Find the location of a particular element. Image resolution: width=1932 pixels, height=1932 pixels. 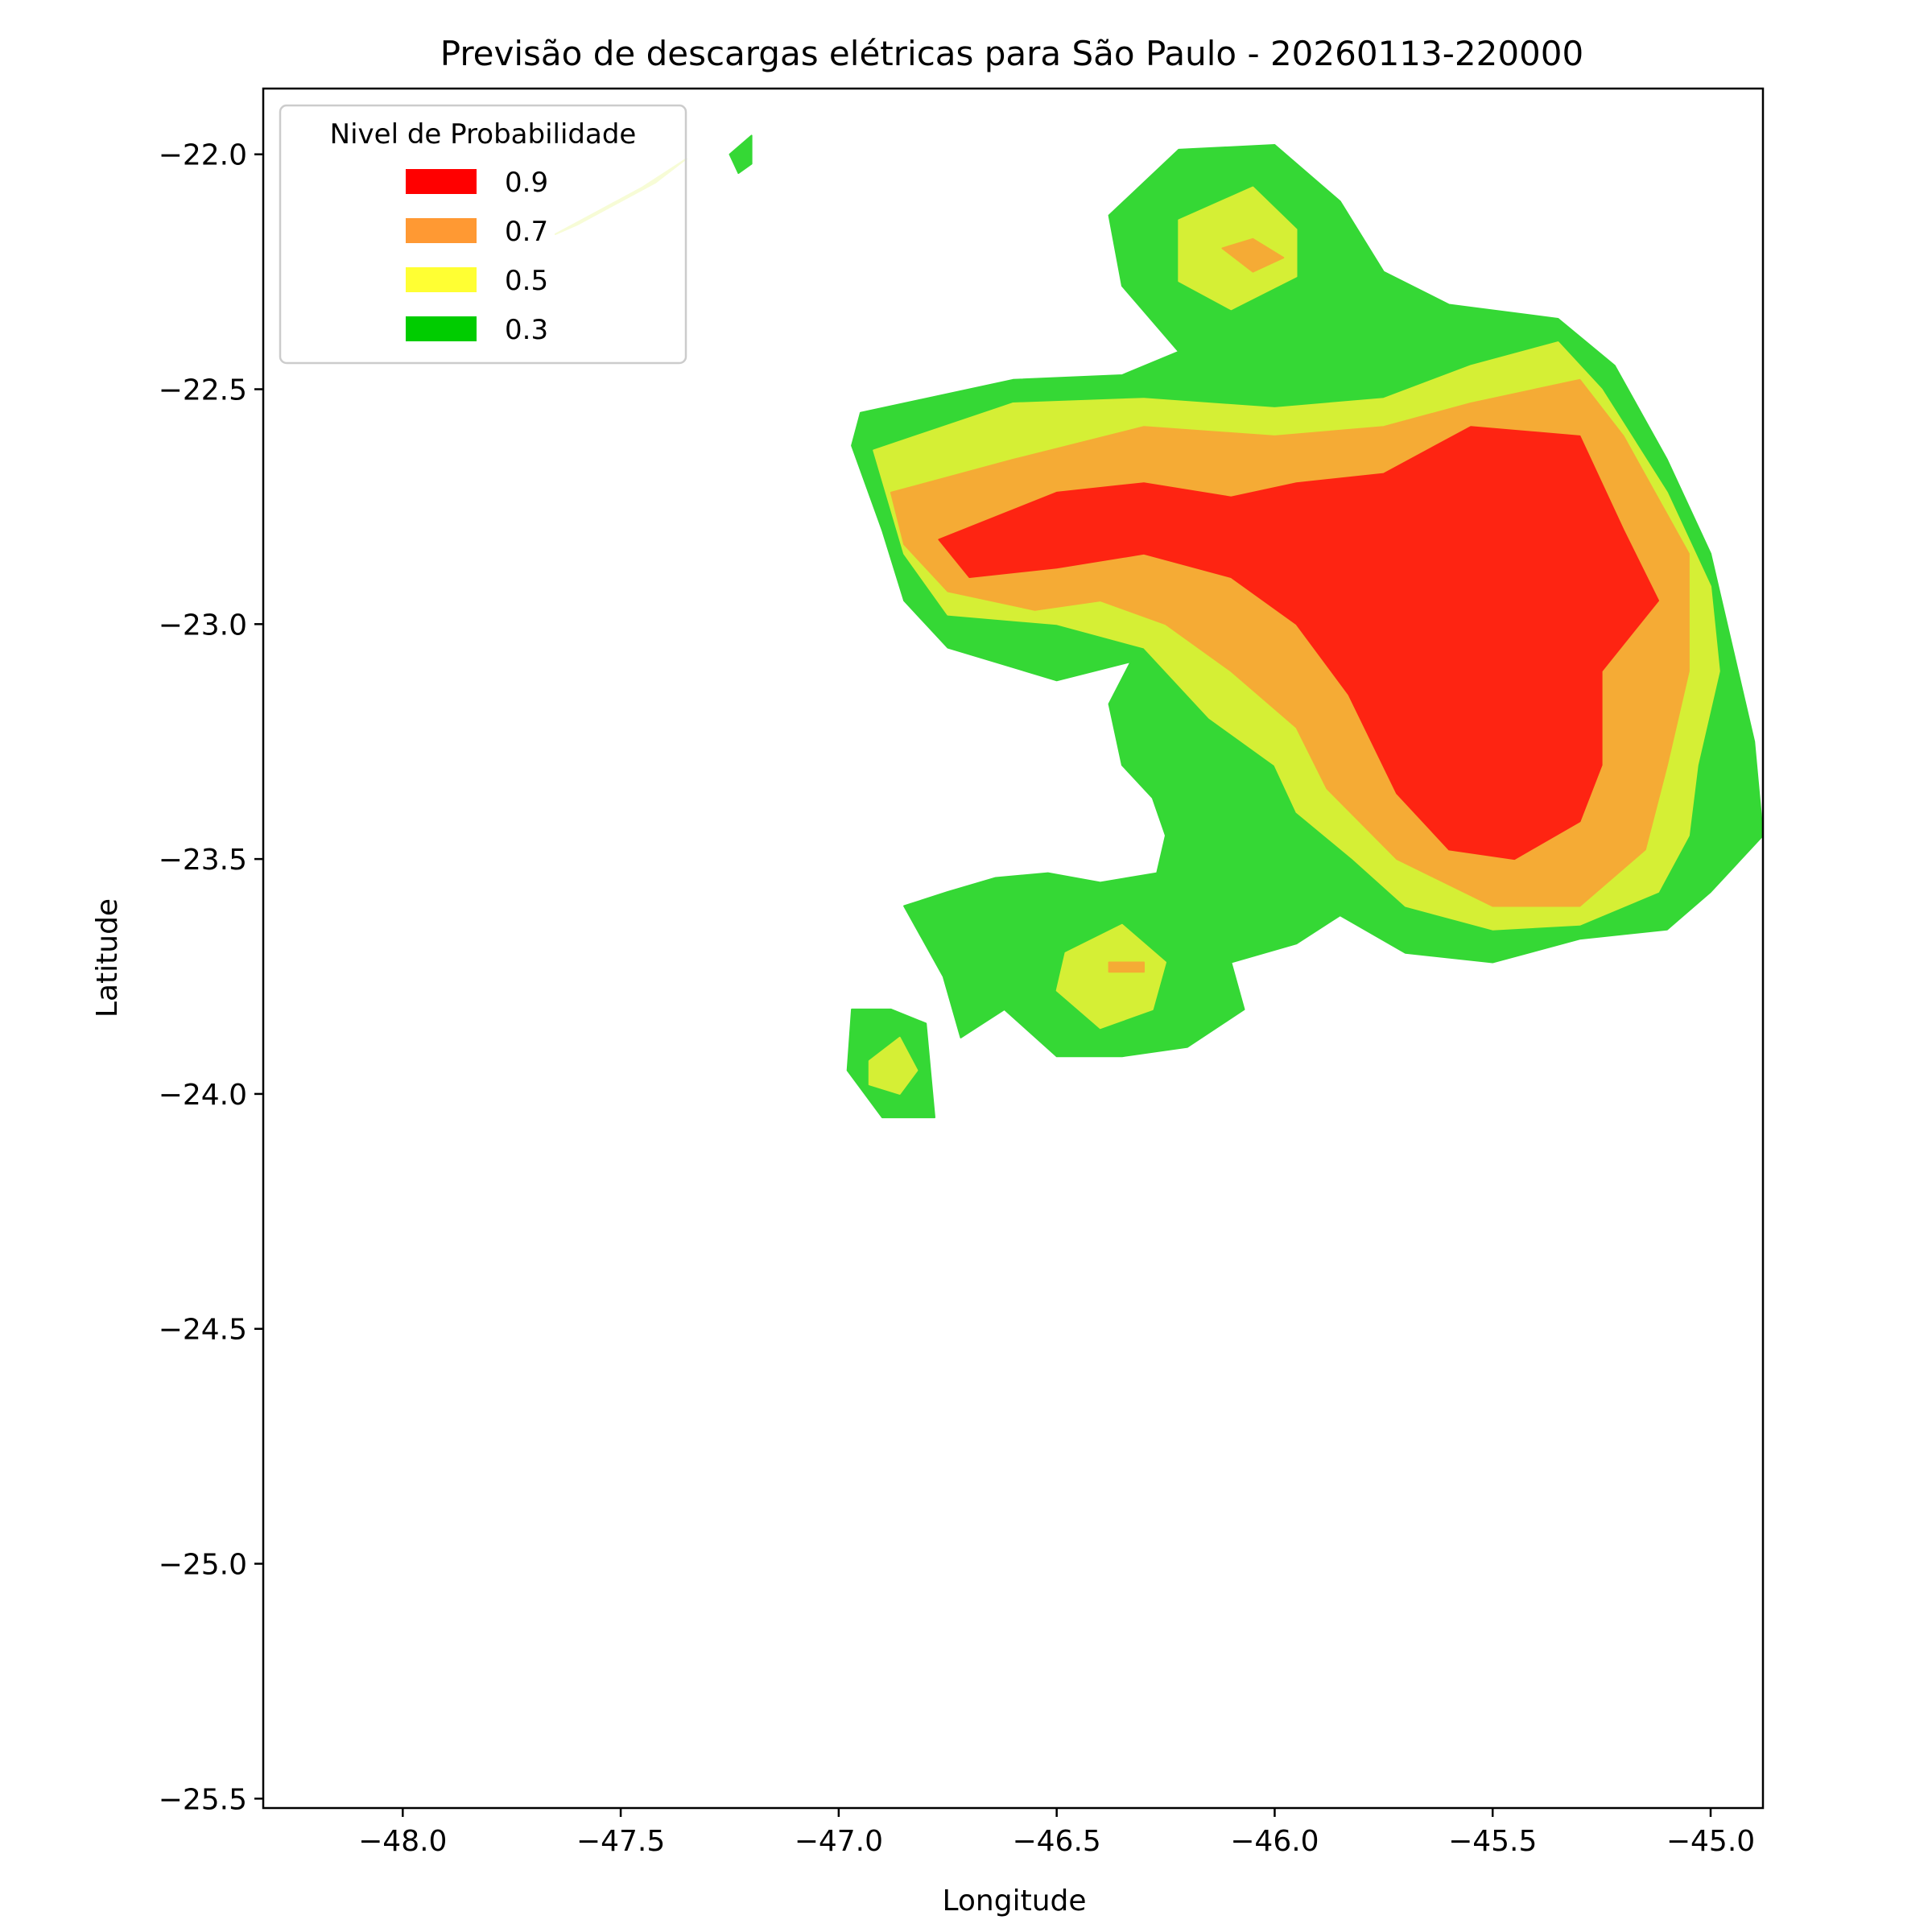

x-tick-label: −46.5 is located at coordinates (1056, 1841).